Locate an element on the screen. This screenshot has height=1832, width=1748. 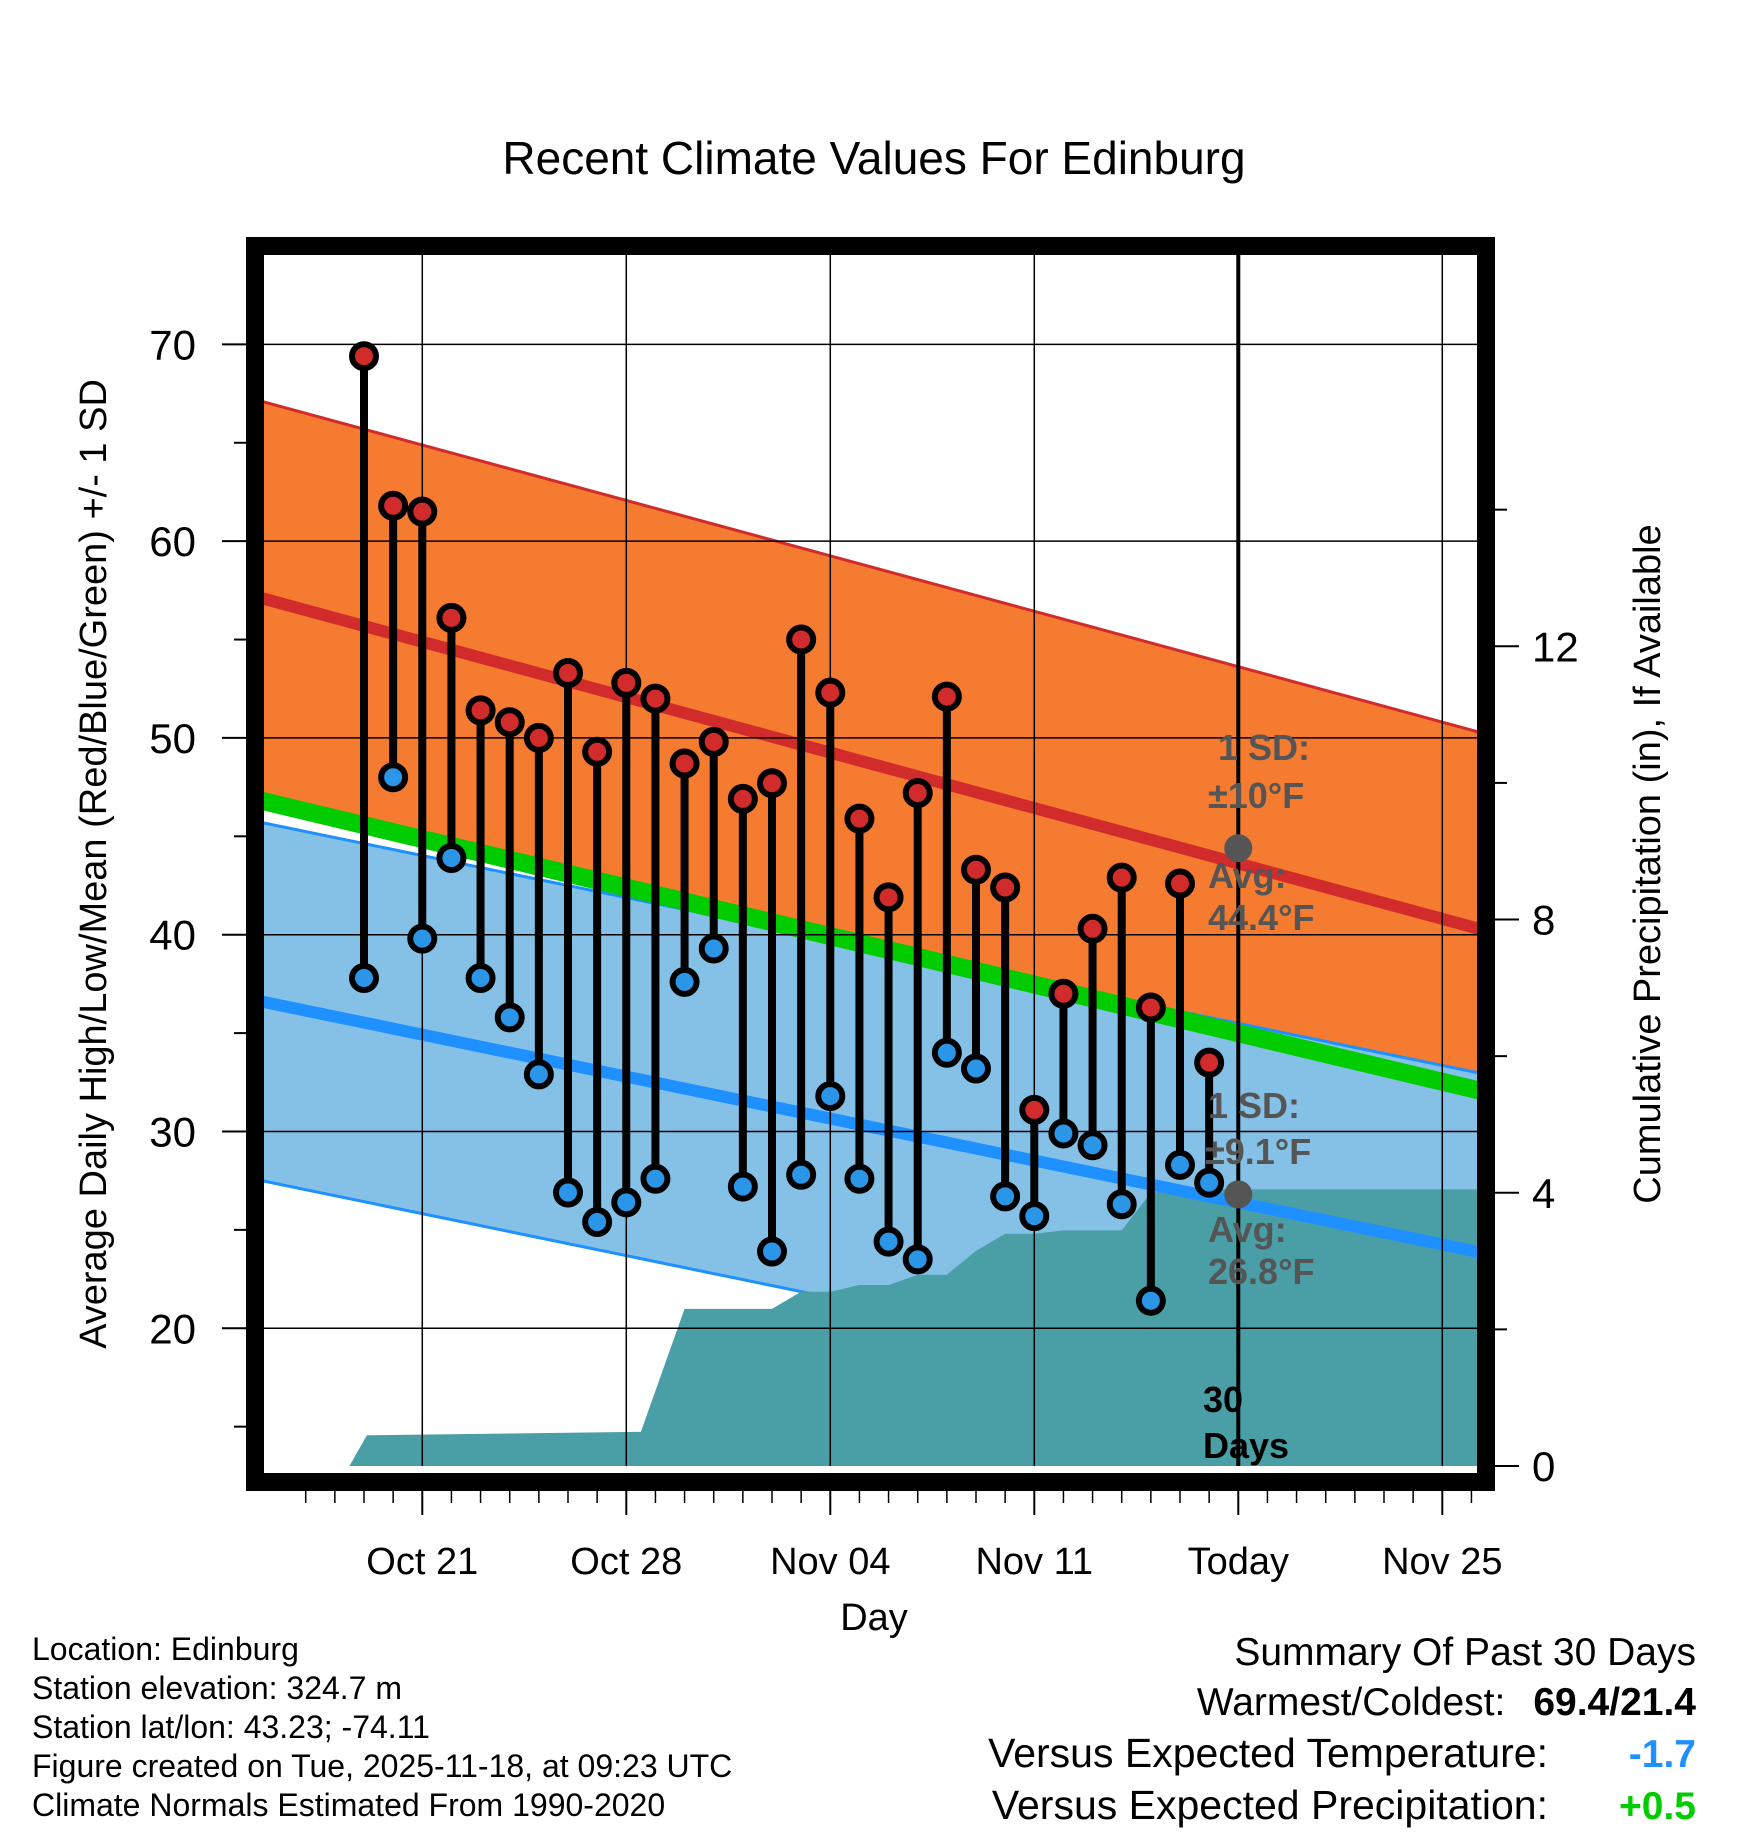
period-unit: Days is located at coordinates (1246, 1445).